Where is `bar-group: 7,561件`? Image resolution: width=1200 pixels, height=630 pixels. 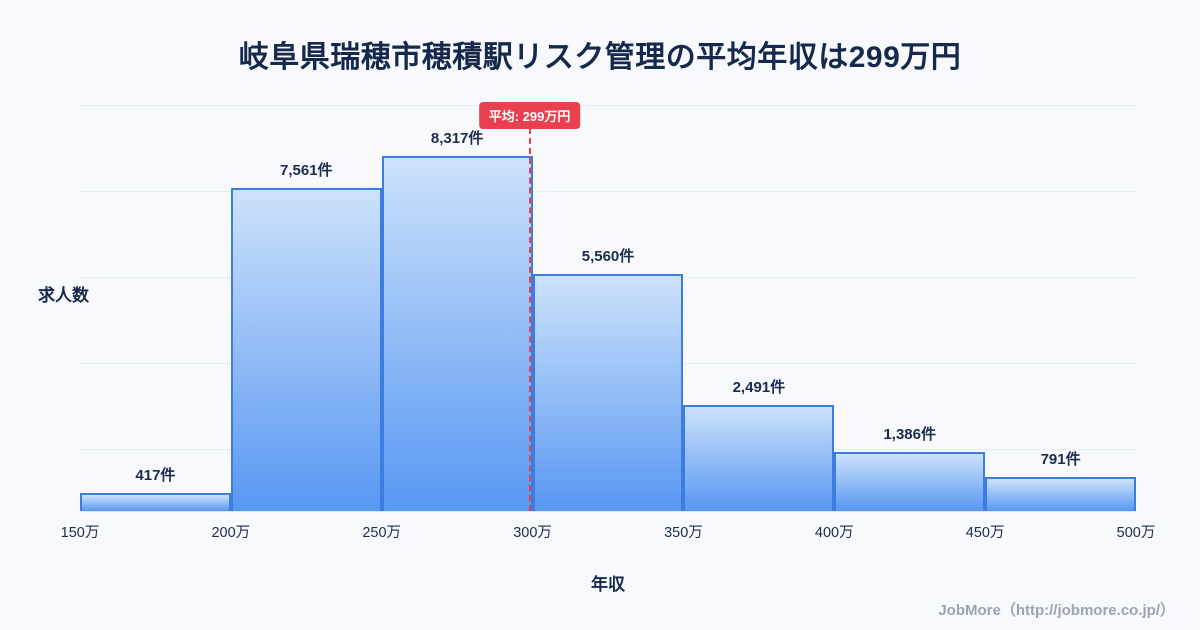
bar-group: 7,561件 is located at coordinates (306, 305).